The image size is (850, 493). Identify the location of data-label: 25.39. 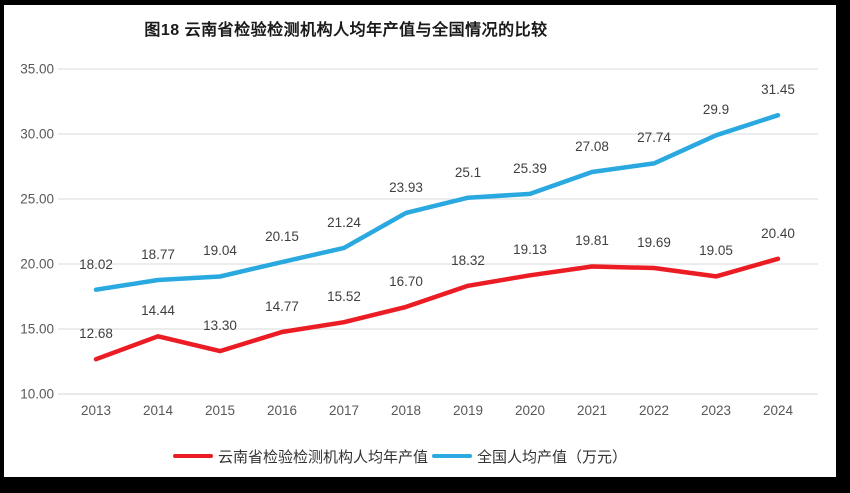
(530, 168).